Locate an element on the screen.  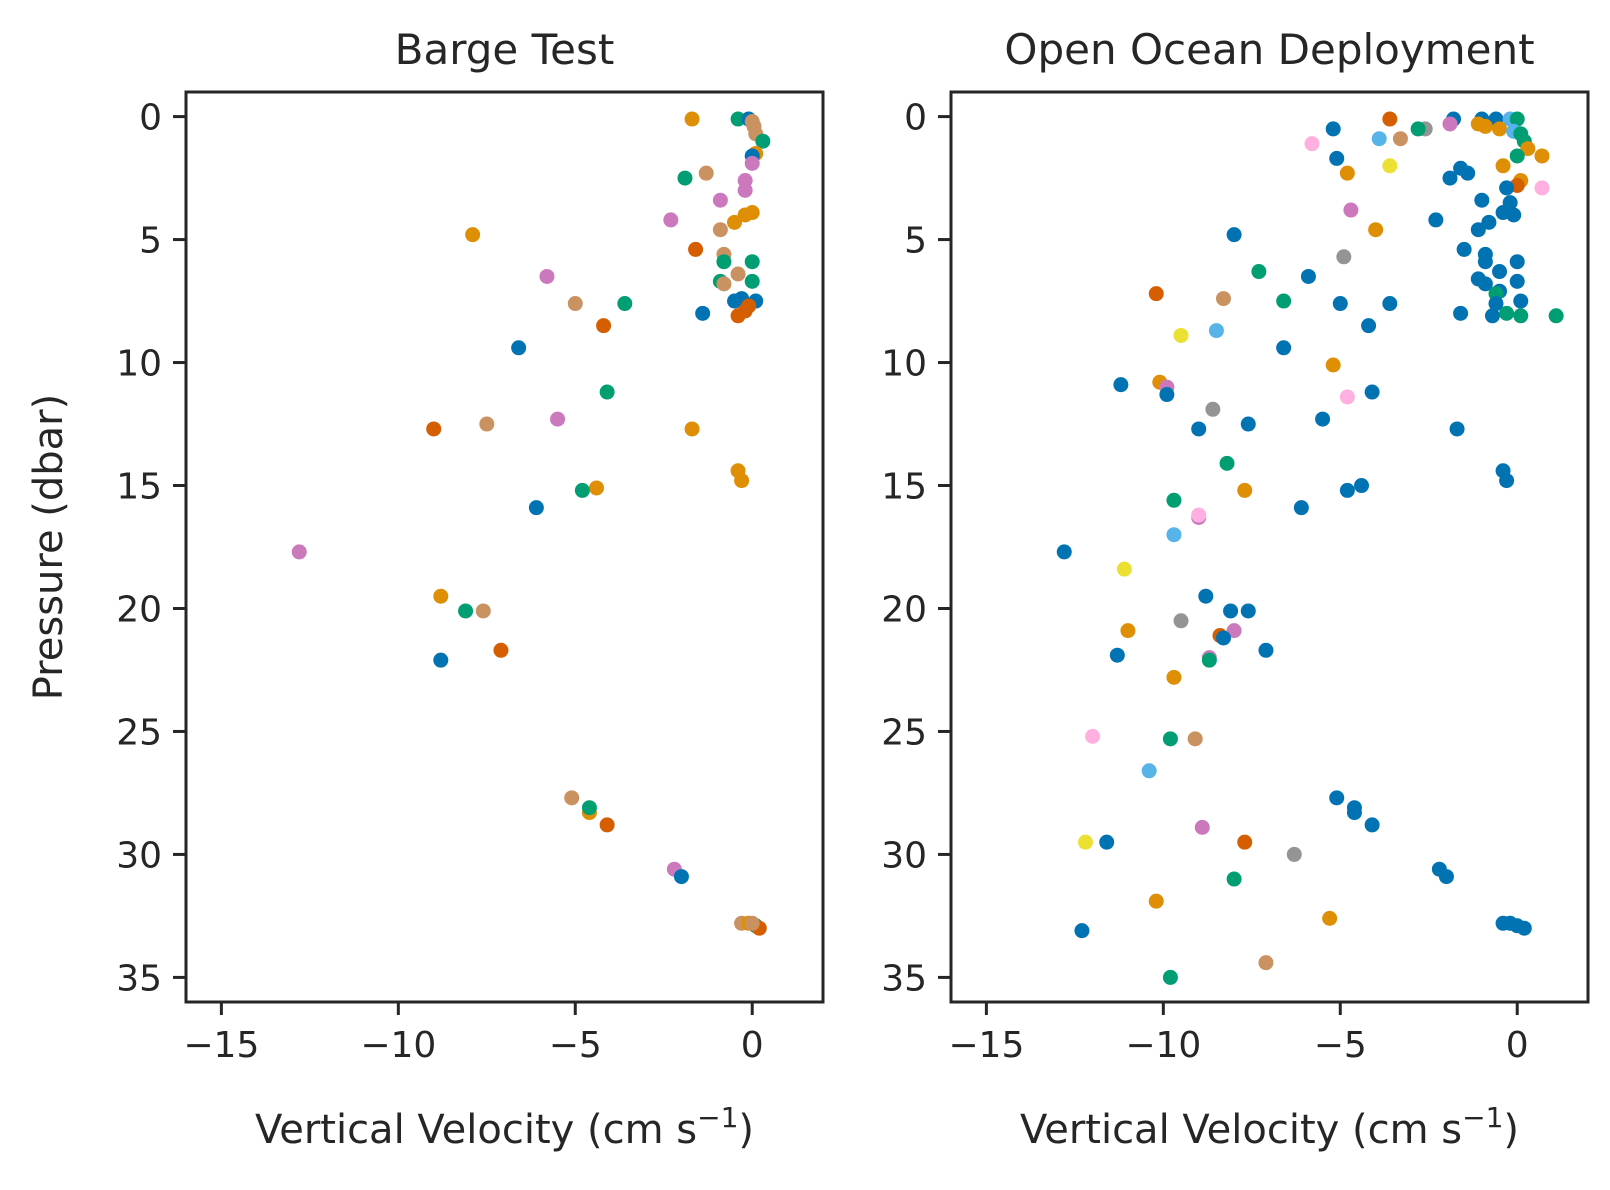
y-tick-label: 0 is located at coordinates (915, 118).